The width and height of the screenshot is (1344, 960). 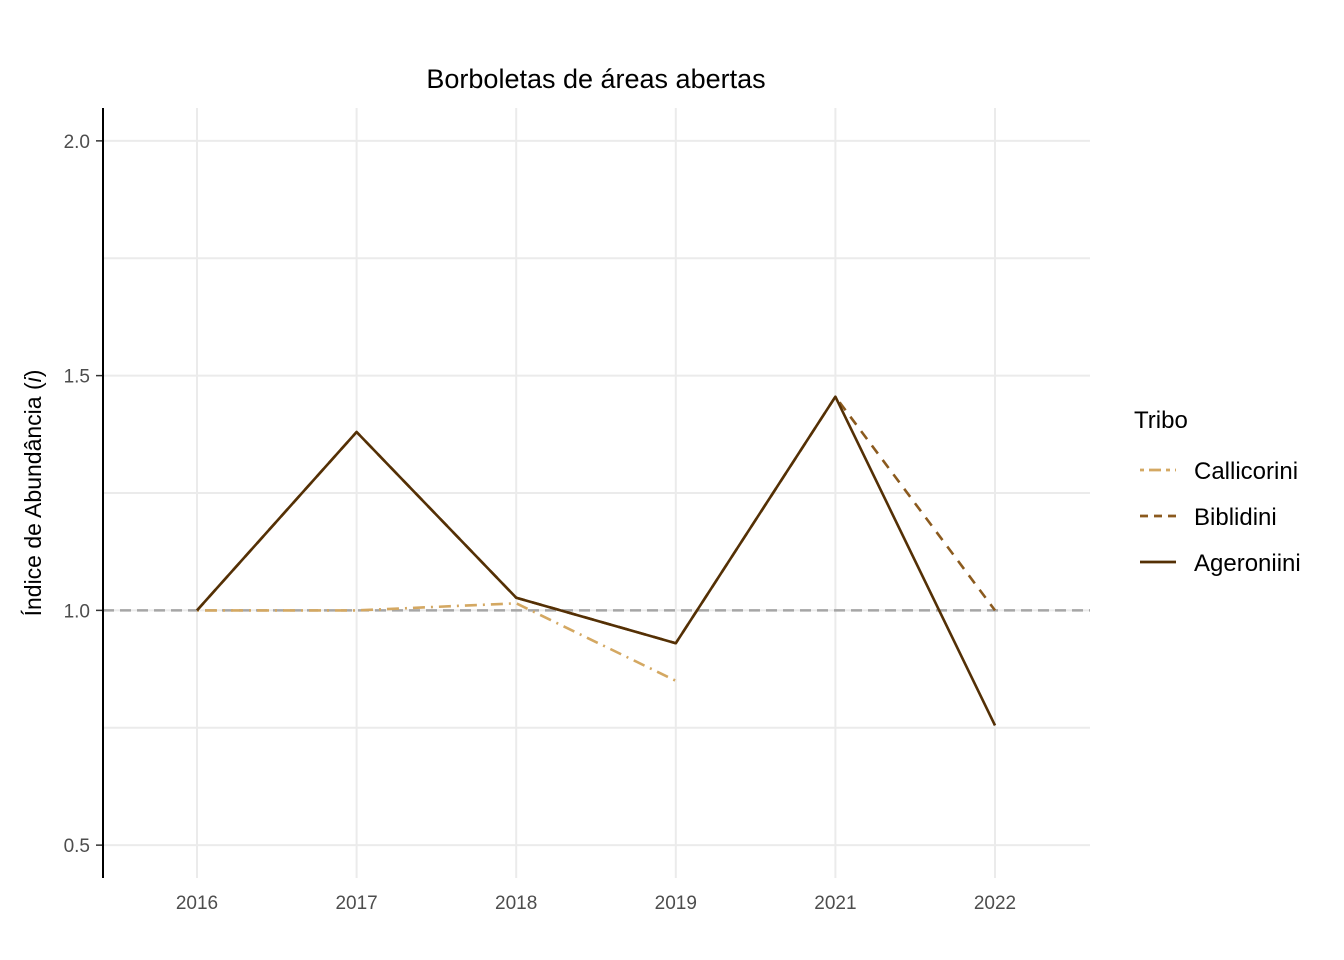 What do you see at coordinates (77, 142) in the screenshot?
I see `y-tick-label: 2.0` at bounding box center [77, 142].